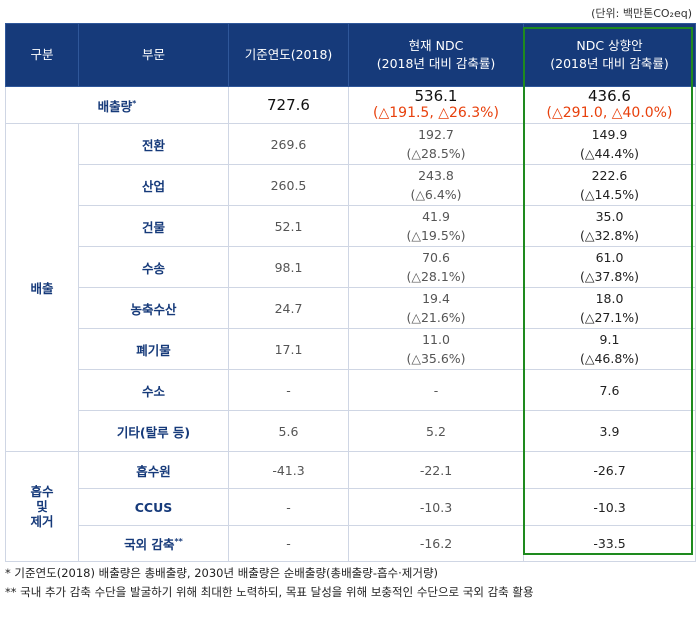 The height and width of the screenshot is (617, 700). What do you see at coordinates (609, 276) in the screenshot?
I see `raised-rate: (△37.8%)` at bounding box center [609, 276].